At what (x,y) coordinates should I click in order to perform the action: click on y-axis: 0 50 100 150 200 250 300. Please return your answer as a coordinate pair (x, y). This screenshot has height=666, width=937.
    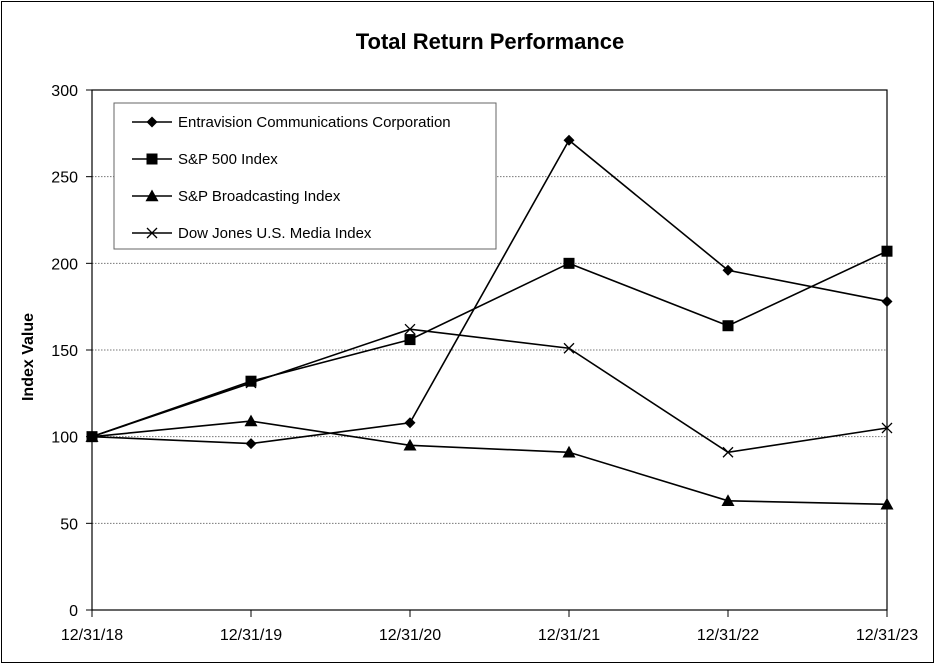
    Looking at the image, I should click on (71, 351).